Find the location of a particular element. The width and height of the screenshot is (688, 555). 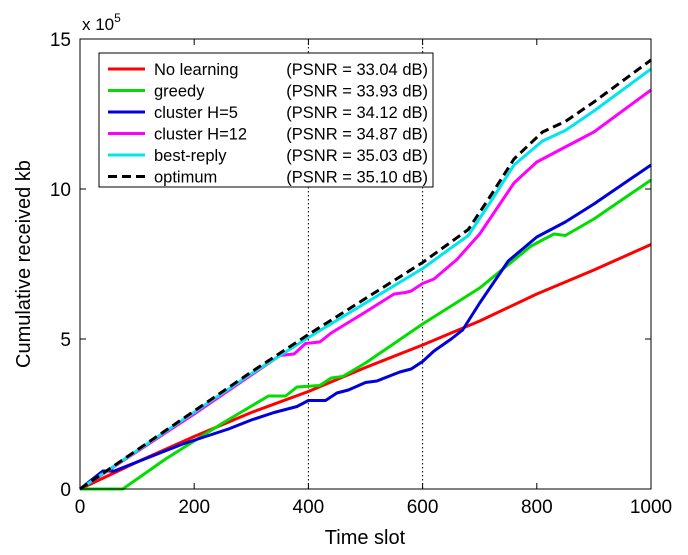

legend-entry-6: optimum (PSNR = 35.10 dB) is located at coordinates (268, 178).